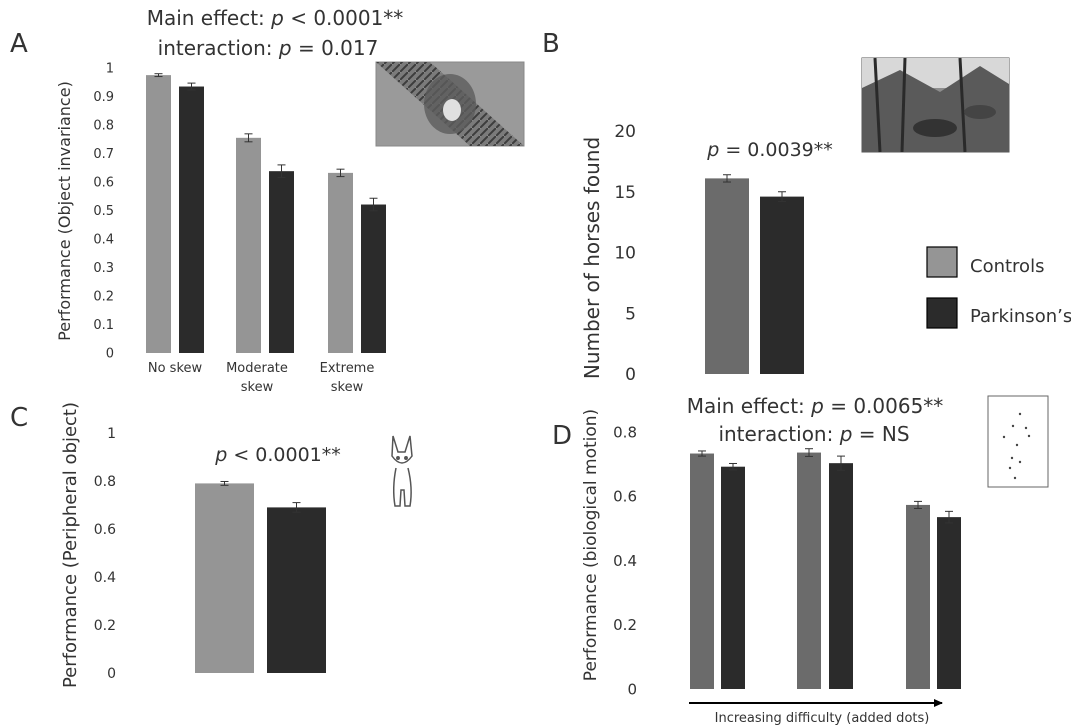 The width and height of the screenshot is (1071, 726). What do you see at coordinates (111, 434) in the screenshot?
I see `panel-c-y-tick-label: 1` at bounding box center [111, 434].